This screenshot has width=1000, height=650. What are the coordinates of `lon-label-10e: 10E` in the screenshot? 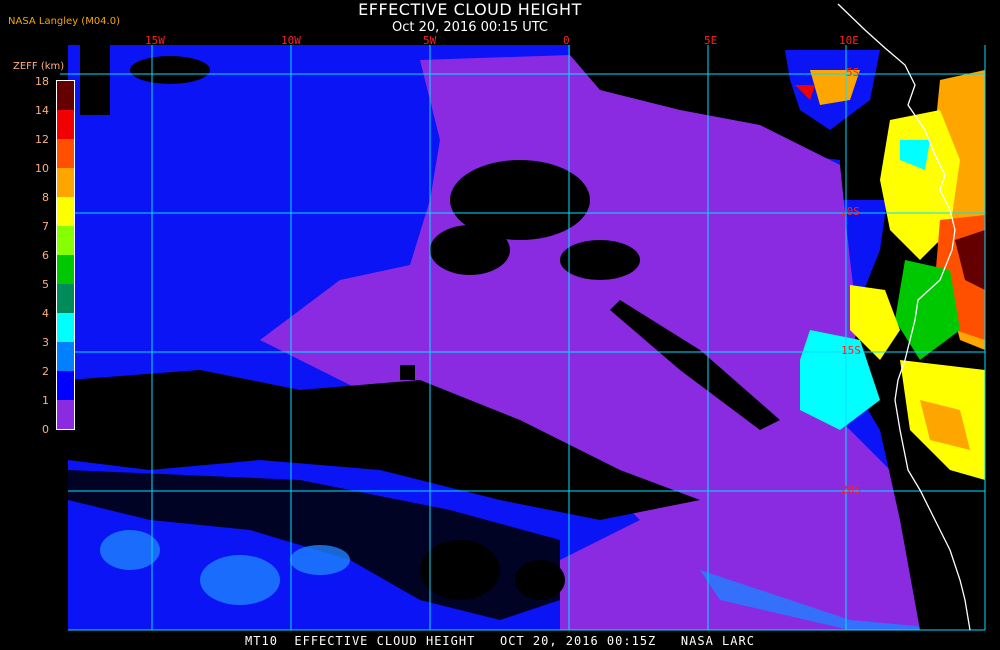 It's located at (849, 40).